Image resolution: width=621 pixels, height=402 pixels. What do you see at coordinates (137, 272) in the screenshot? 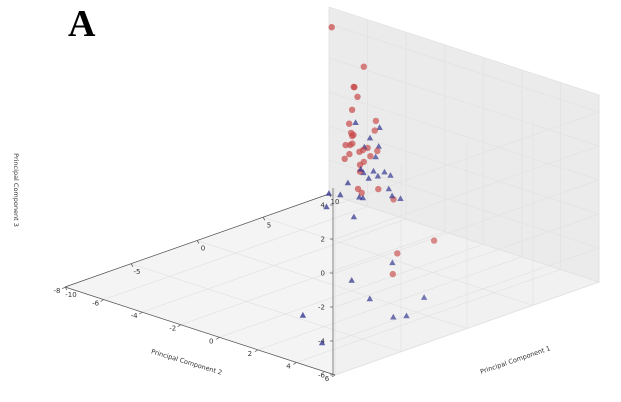
I see `x-tick-label: -5` at bounding box center [137, 272].